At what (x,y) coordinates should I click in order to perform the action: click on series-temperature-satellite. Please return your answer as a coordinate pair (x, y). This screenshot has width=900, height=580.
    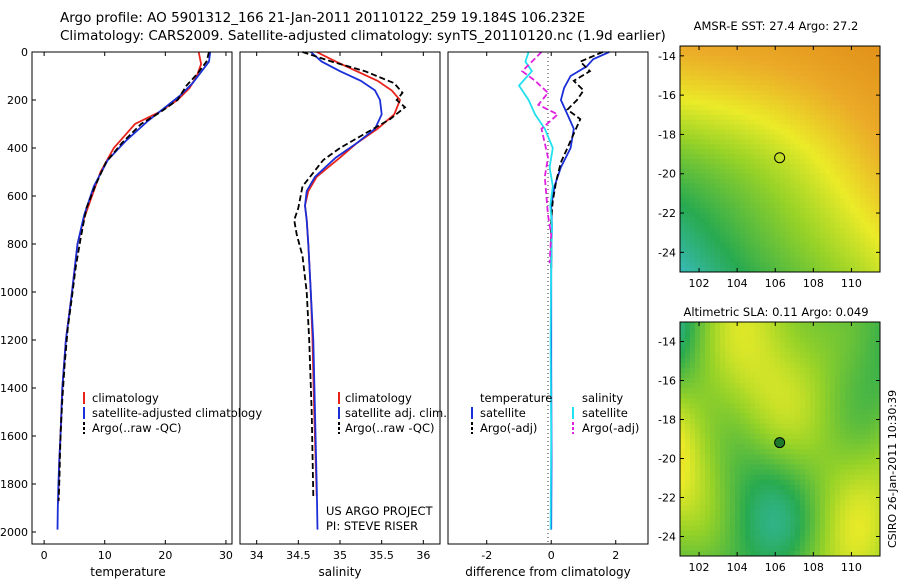
    Looking at the image, I should click on (580, 290).